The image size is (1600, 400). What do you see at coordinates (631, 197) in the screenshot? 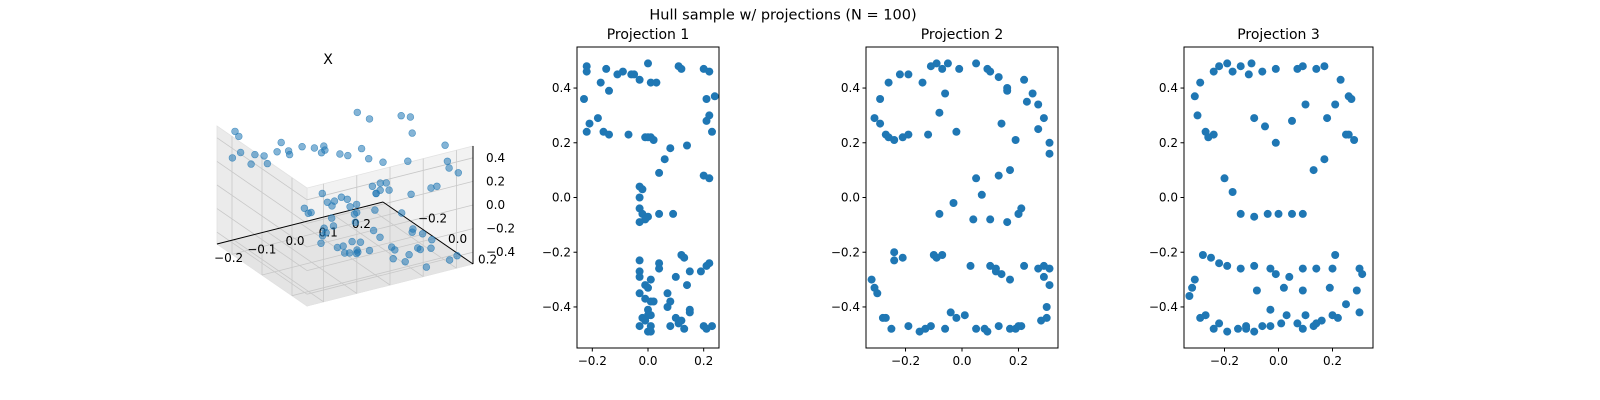
I see `axes-projection-1: Projection 1 −0.2 0.0 0.2 0.4 0.2 0.0 −0.2 −0.4` at bounding box center [631, 197].